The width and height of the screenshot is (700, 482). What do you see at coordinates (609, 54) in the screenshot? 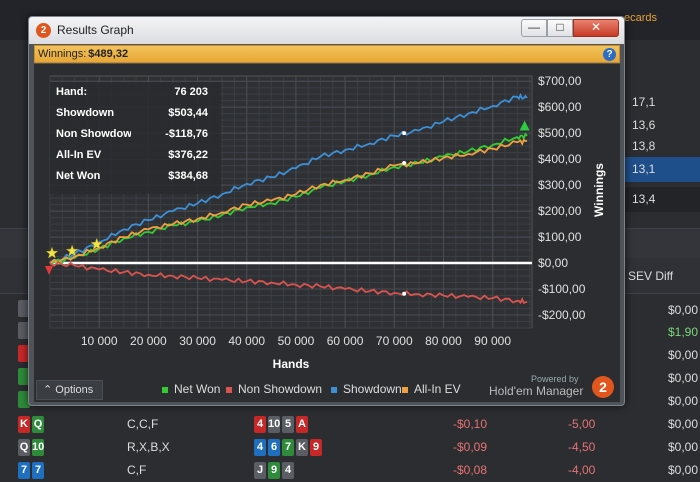
I see `help-icon: ?` at bounding box center [609, 54].